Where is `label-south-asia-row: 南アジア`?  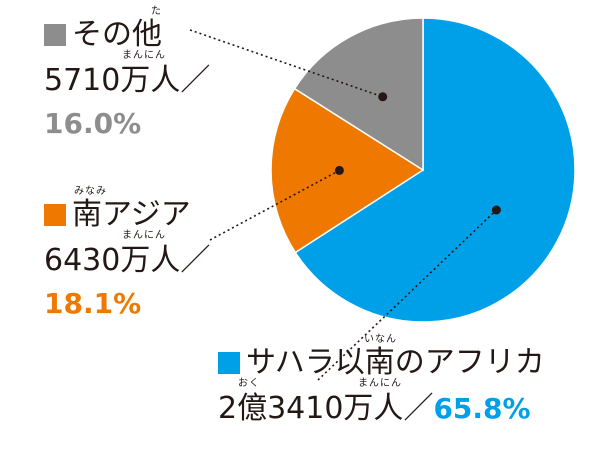
label-south-asia-row: 南アジア is located at coordinates (127, 215).